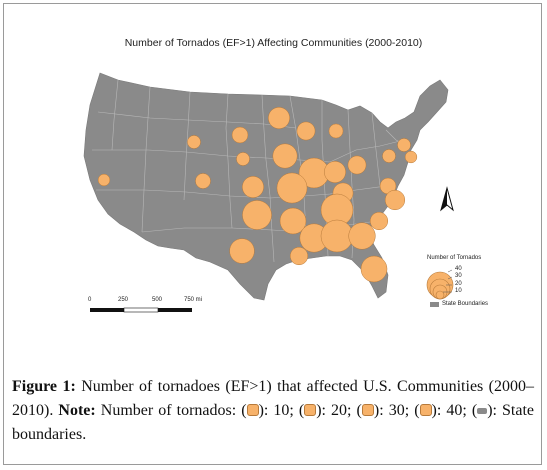 The height and width of the screenshot is (470, 547). Describe the element at coordinates (362, 236) in the screenshot. I see `tornado-circle-ga` at that location.